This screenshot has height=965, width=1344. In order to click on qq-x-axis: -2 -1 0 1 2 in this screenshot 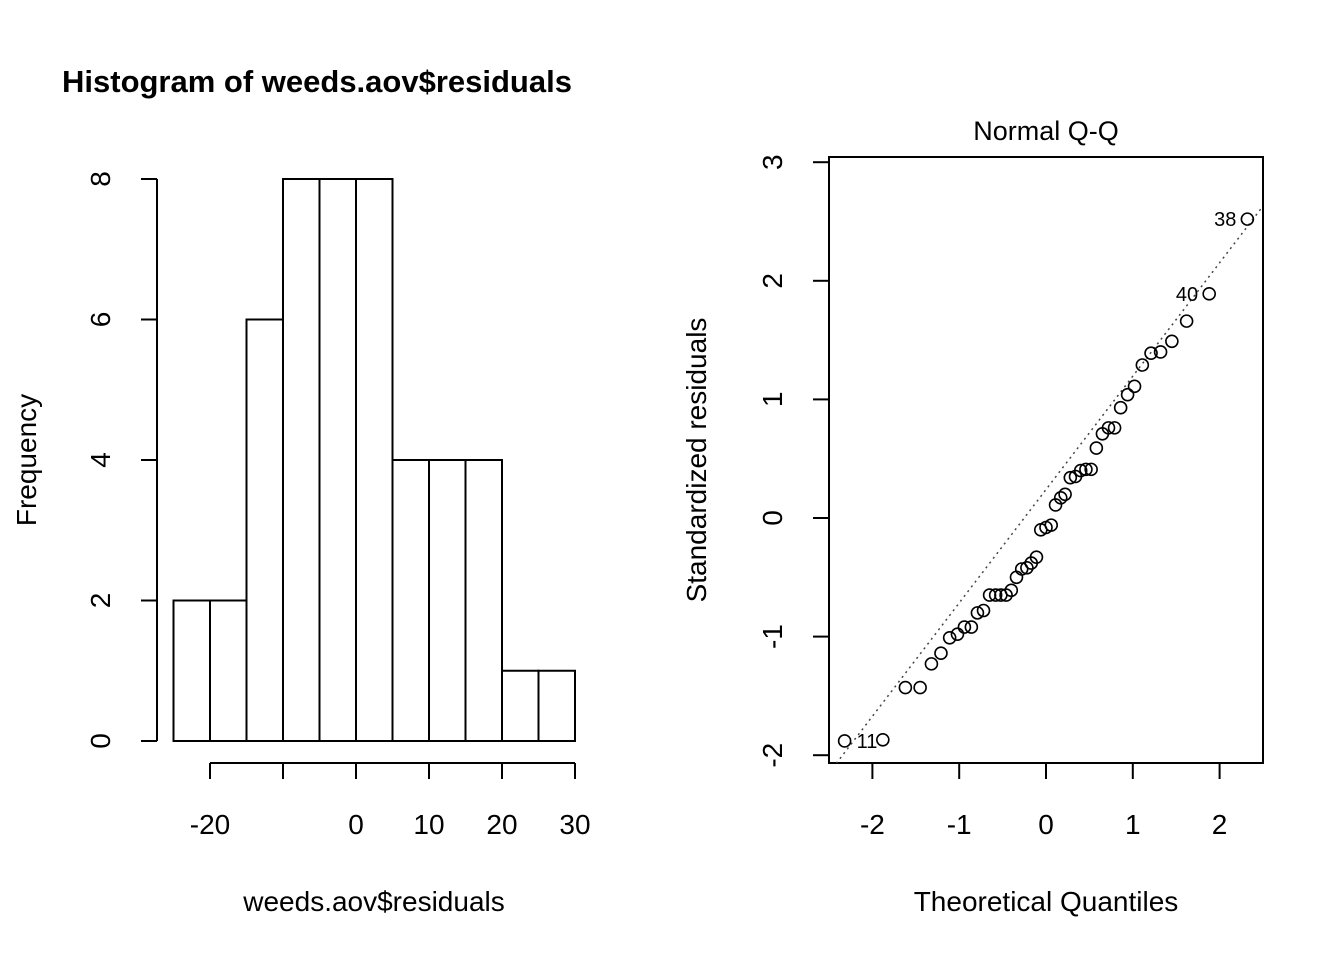, I will do `click(1044, 801)`.